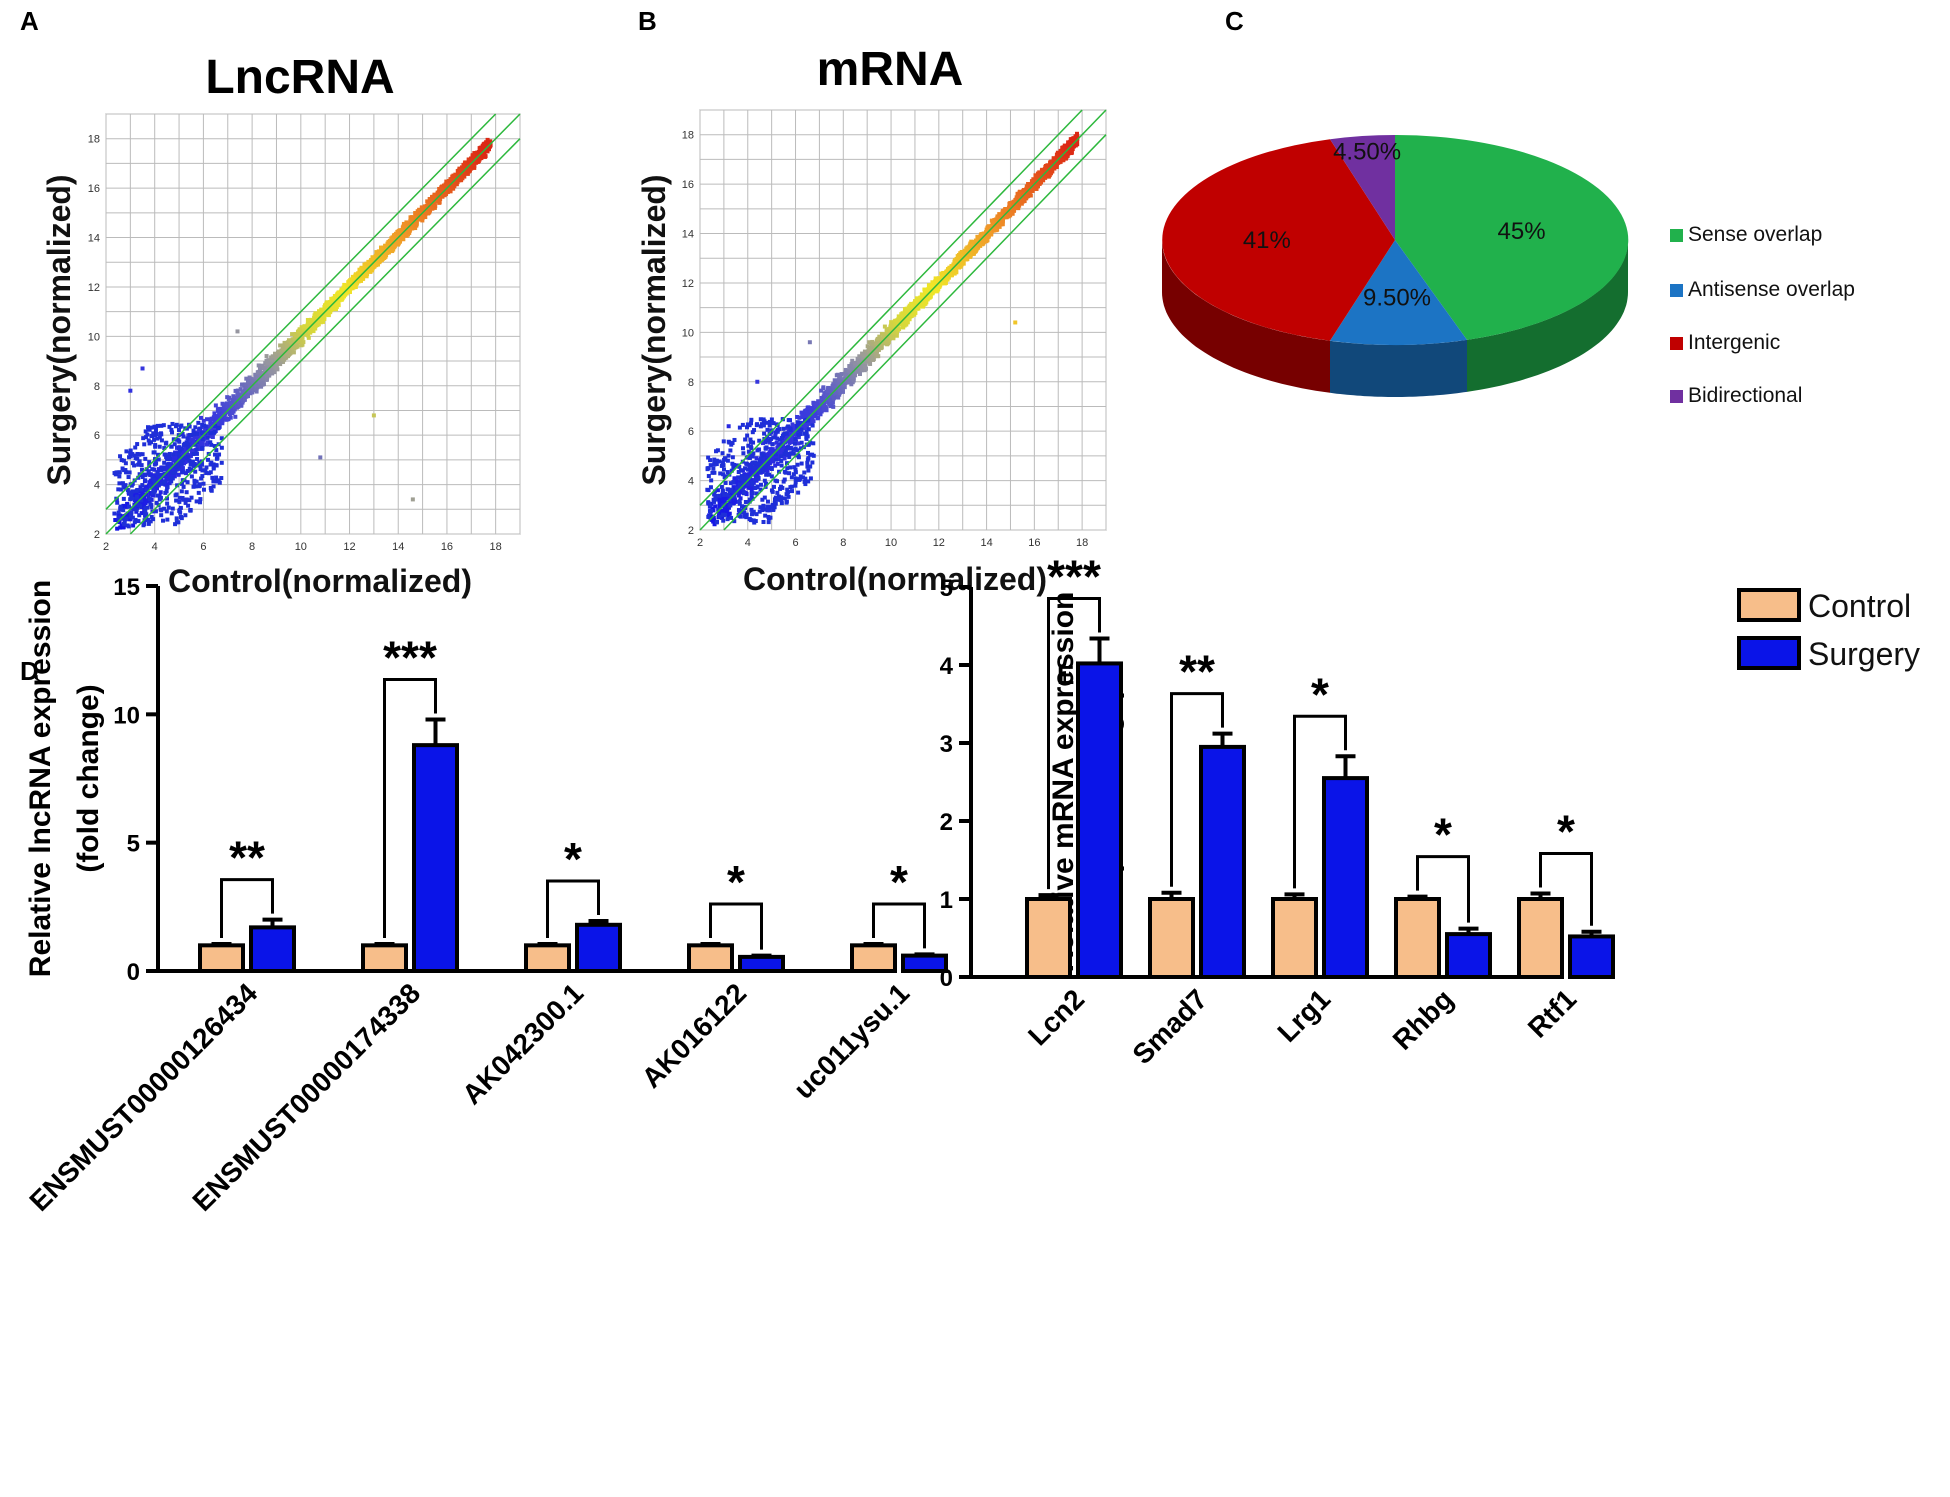  Describe the element at coordinates (97, 387) in the screenshot. I see `y-tick-label: 8` at that location.